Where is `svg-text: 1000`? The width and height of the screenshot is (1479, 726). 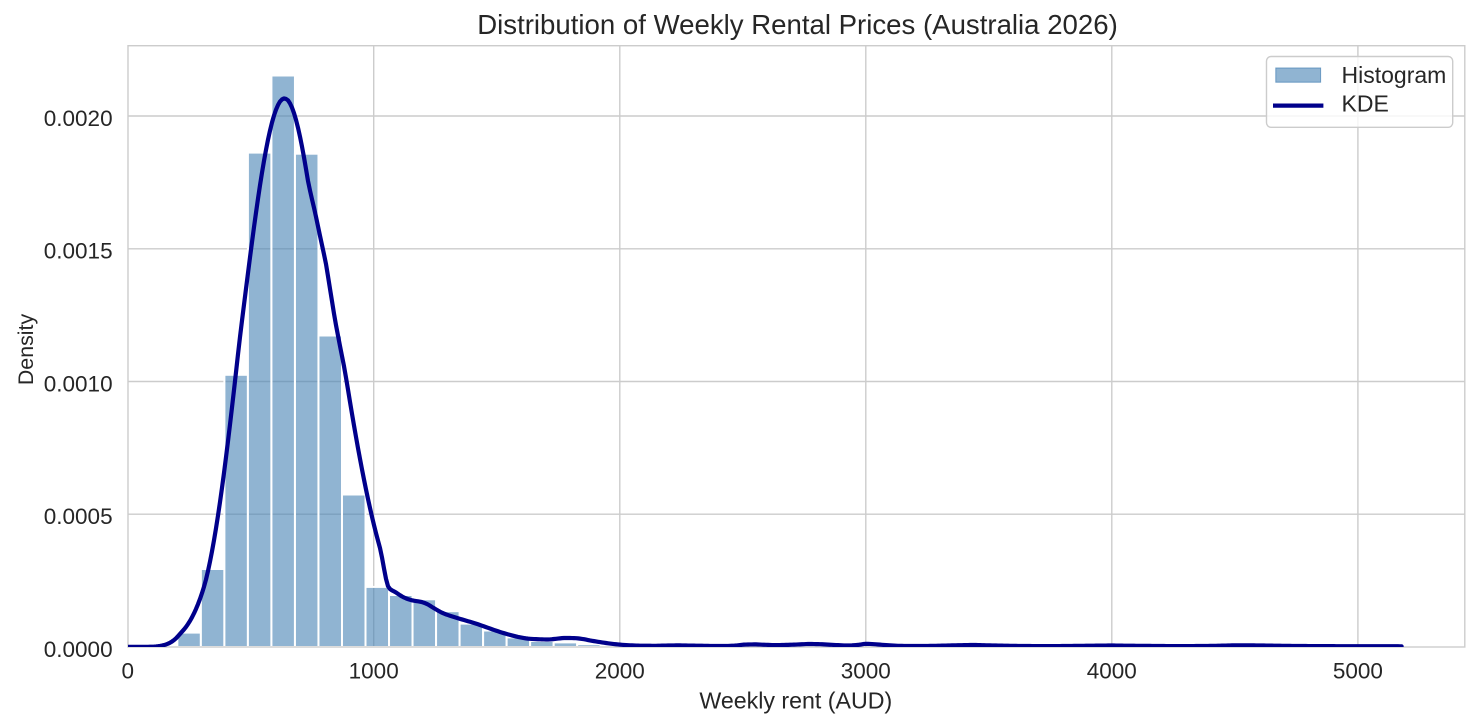 svg-text: 1000 is located at coordinates (374, 671).